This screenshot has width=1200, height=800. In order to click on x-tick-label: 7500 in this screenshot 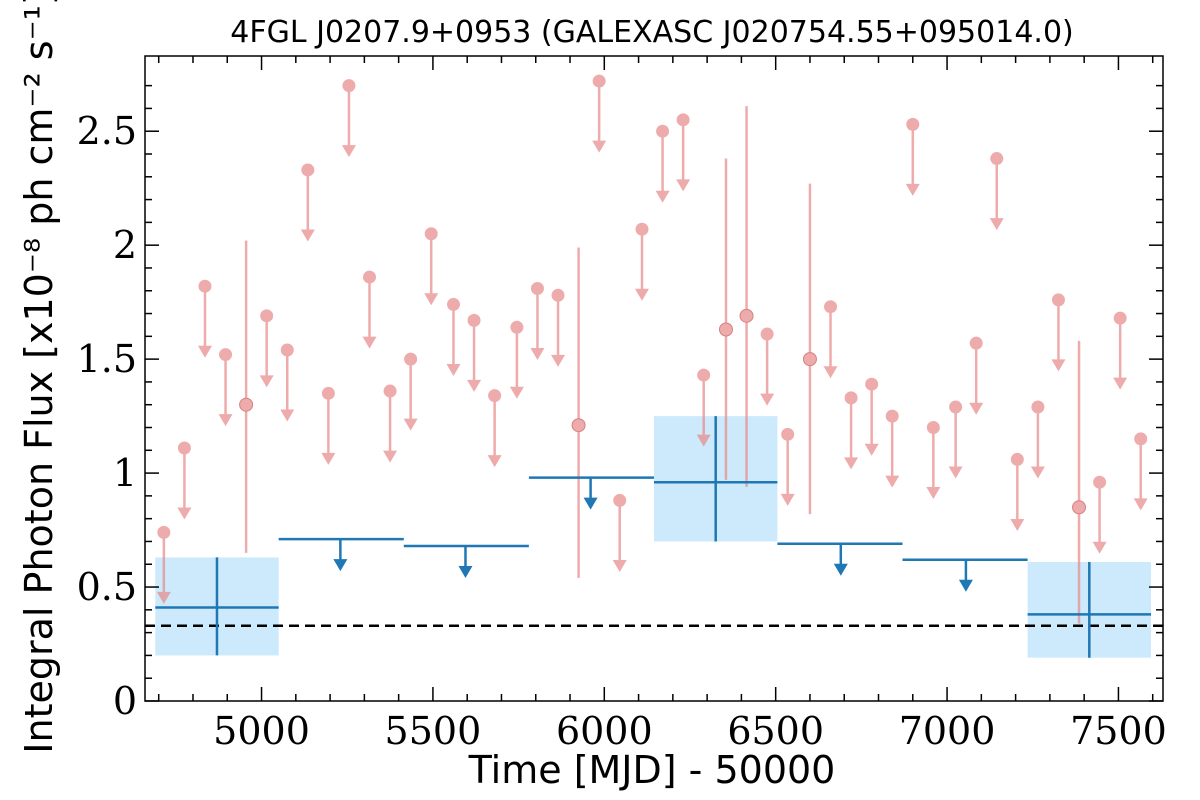, I will do `click(1118, 731)`.